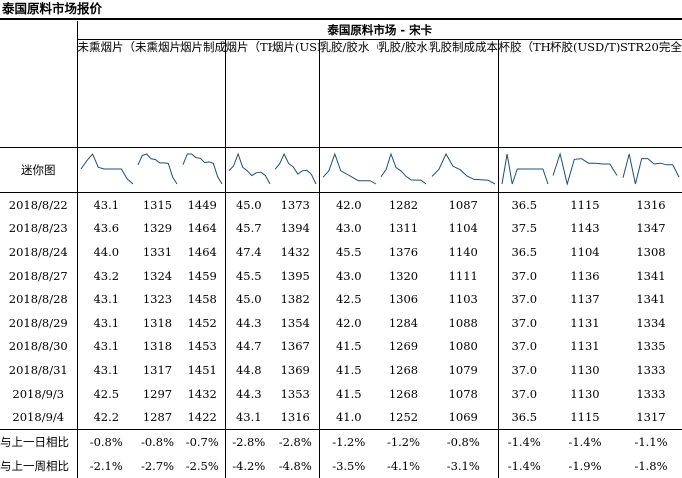 The height and width of the screenshot is (478, 682). What do you see at coordinates (157, 322) in the screenshot?
I see `table-cell: 1318` at bounding box center [157, 322].